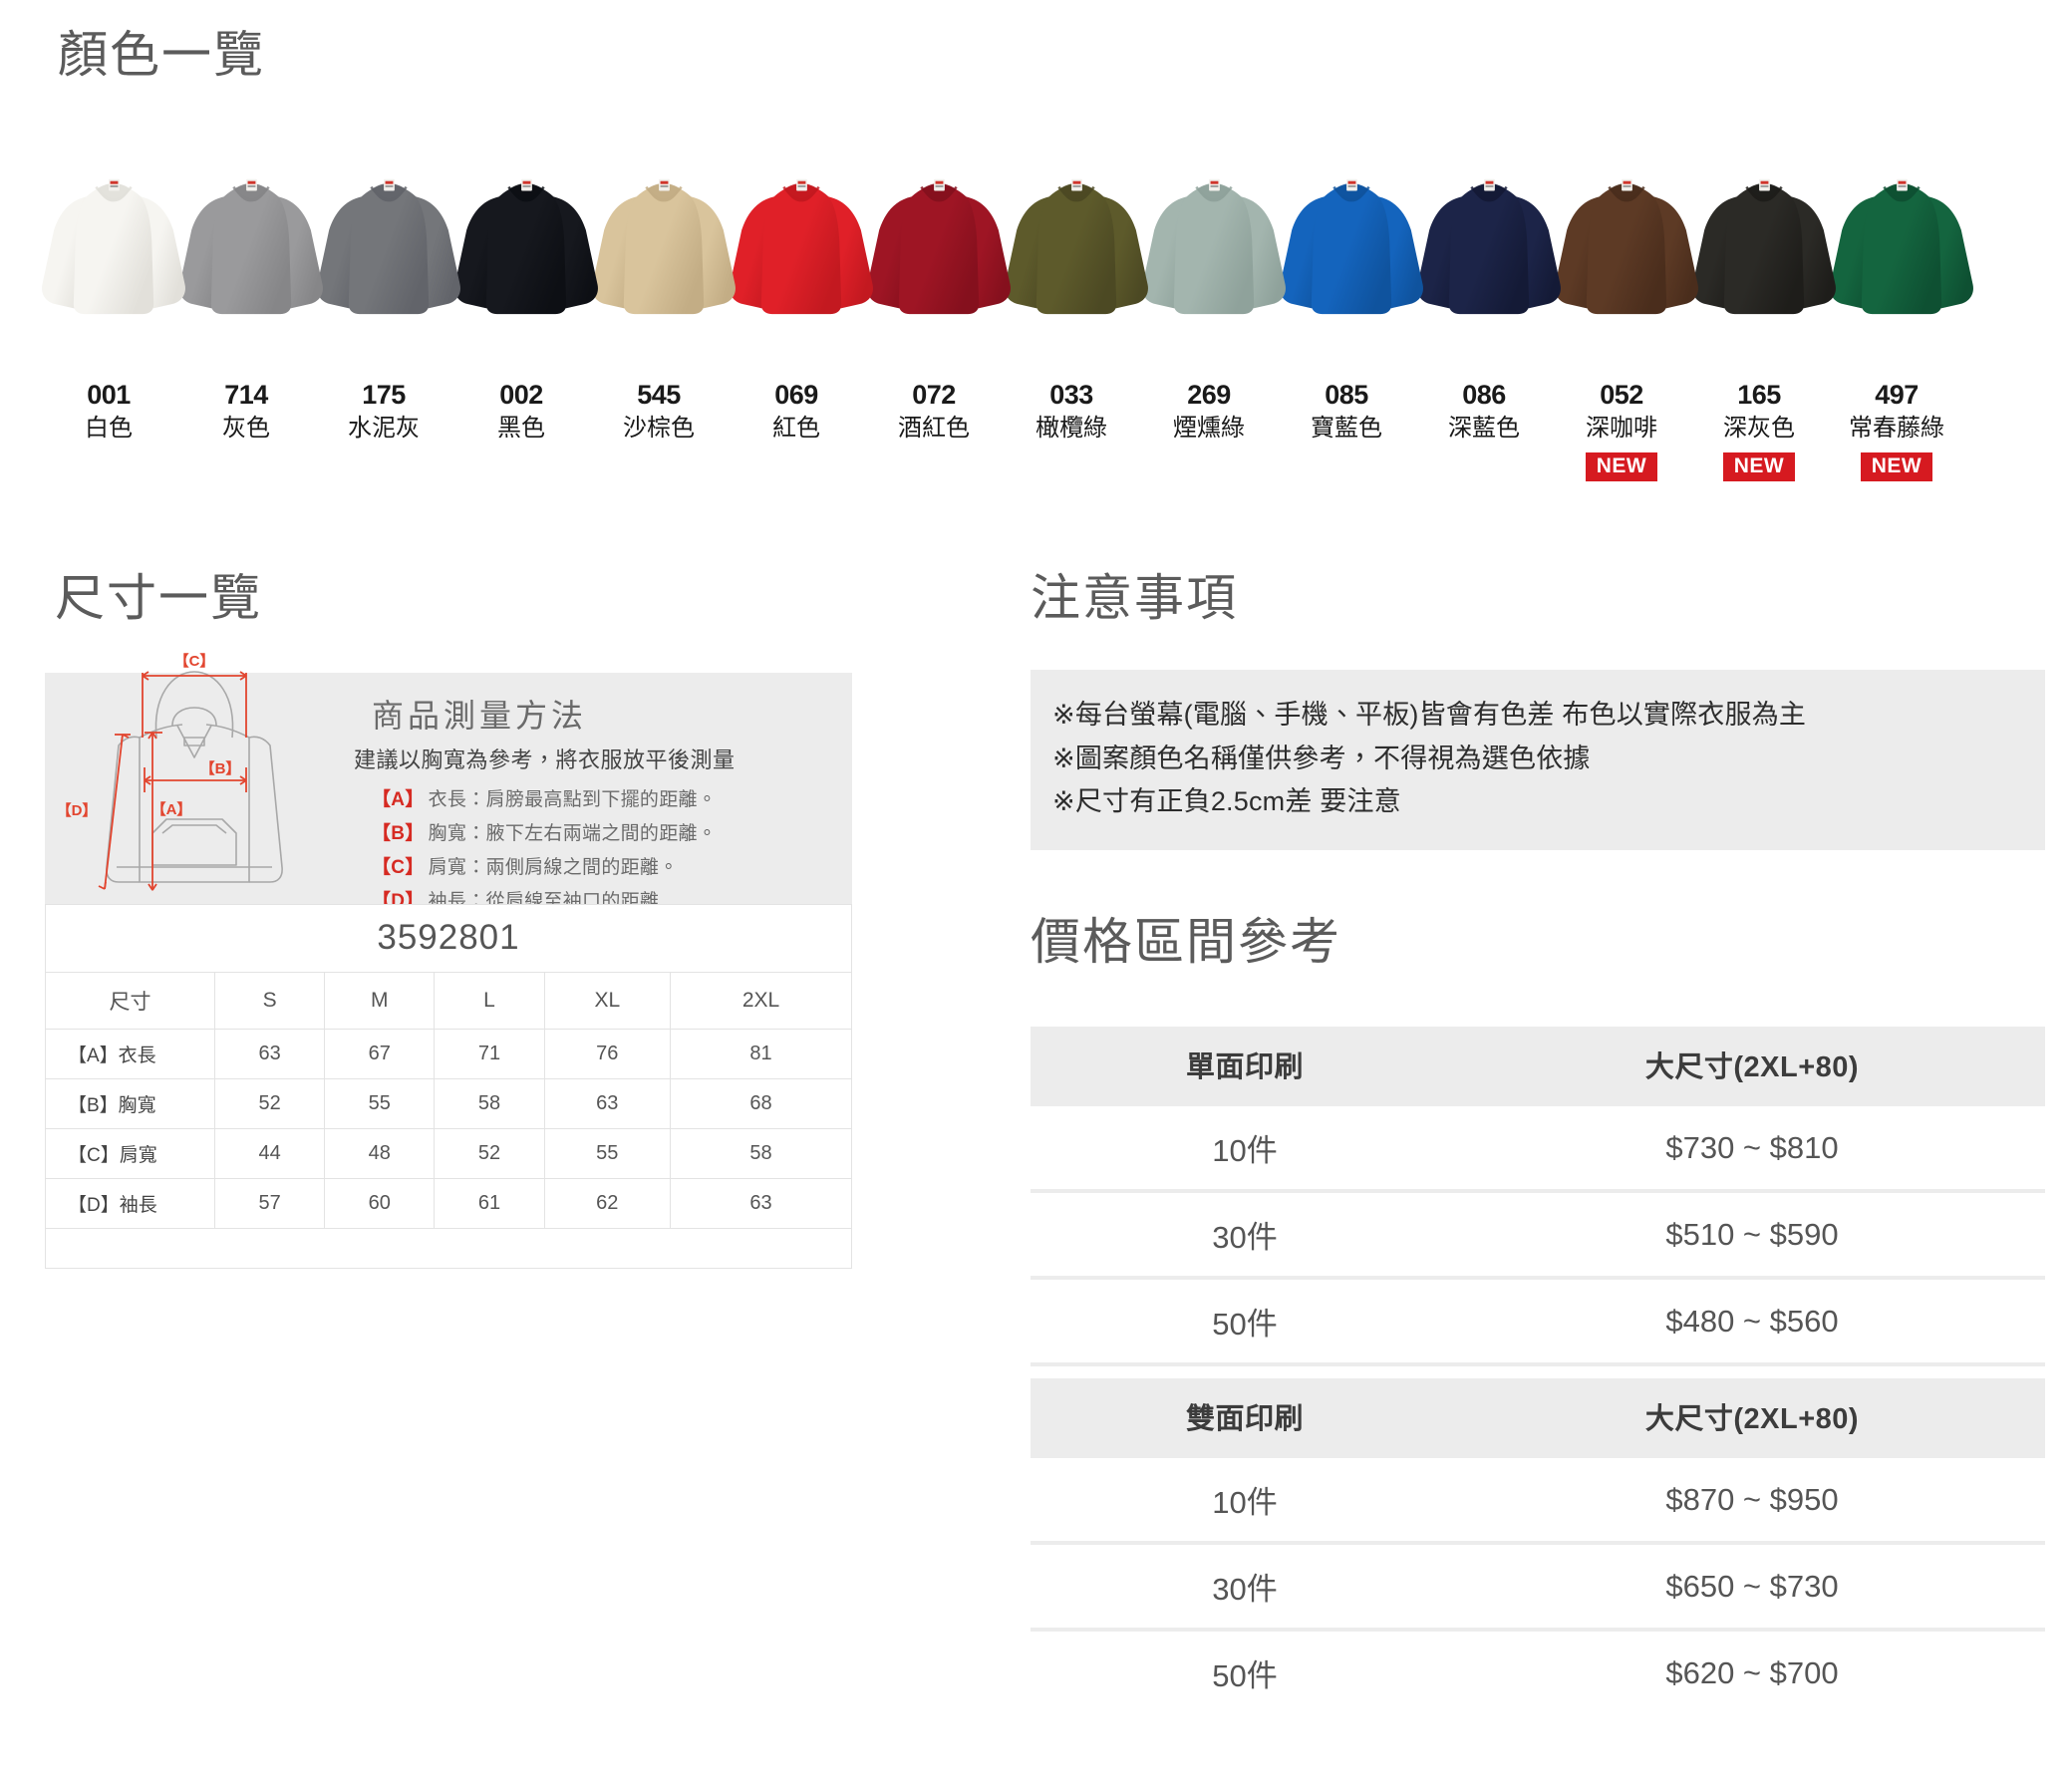  I want to click on model-number: 3592801, so click(449, 938).